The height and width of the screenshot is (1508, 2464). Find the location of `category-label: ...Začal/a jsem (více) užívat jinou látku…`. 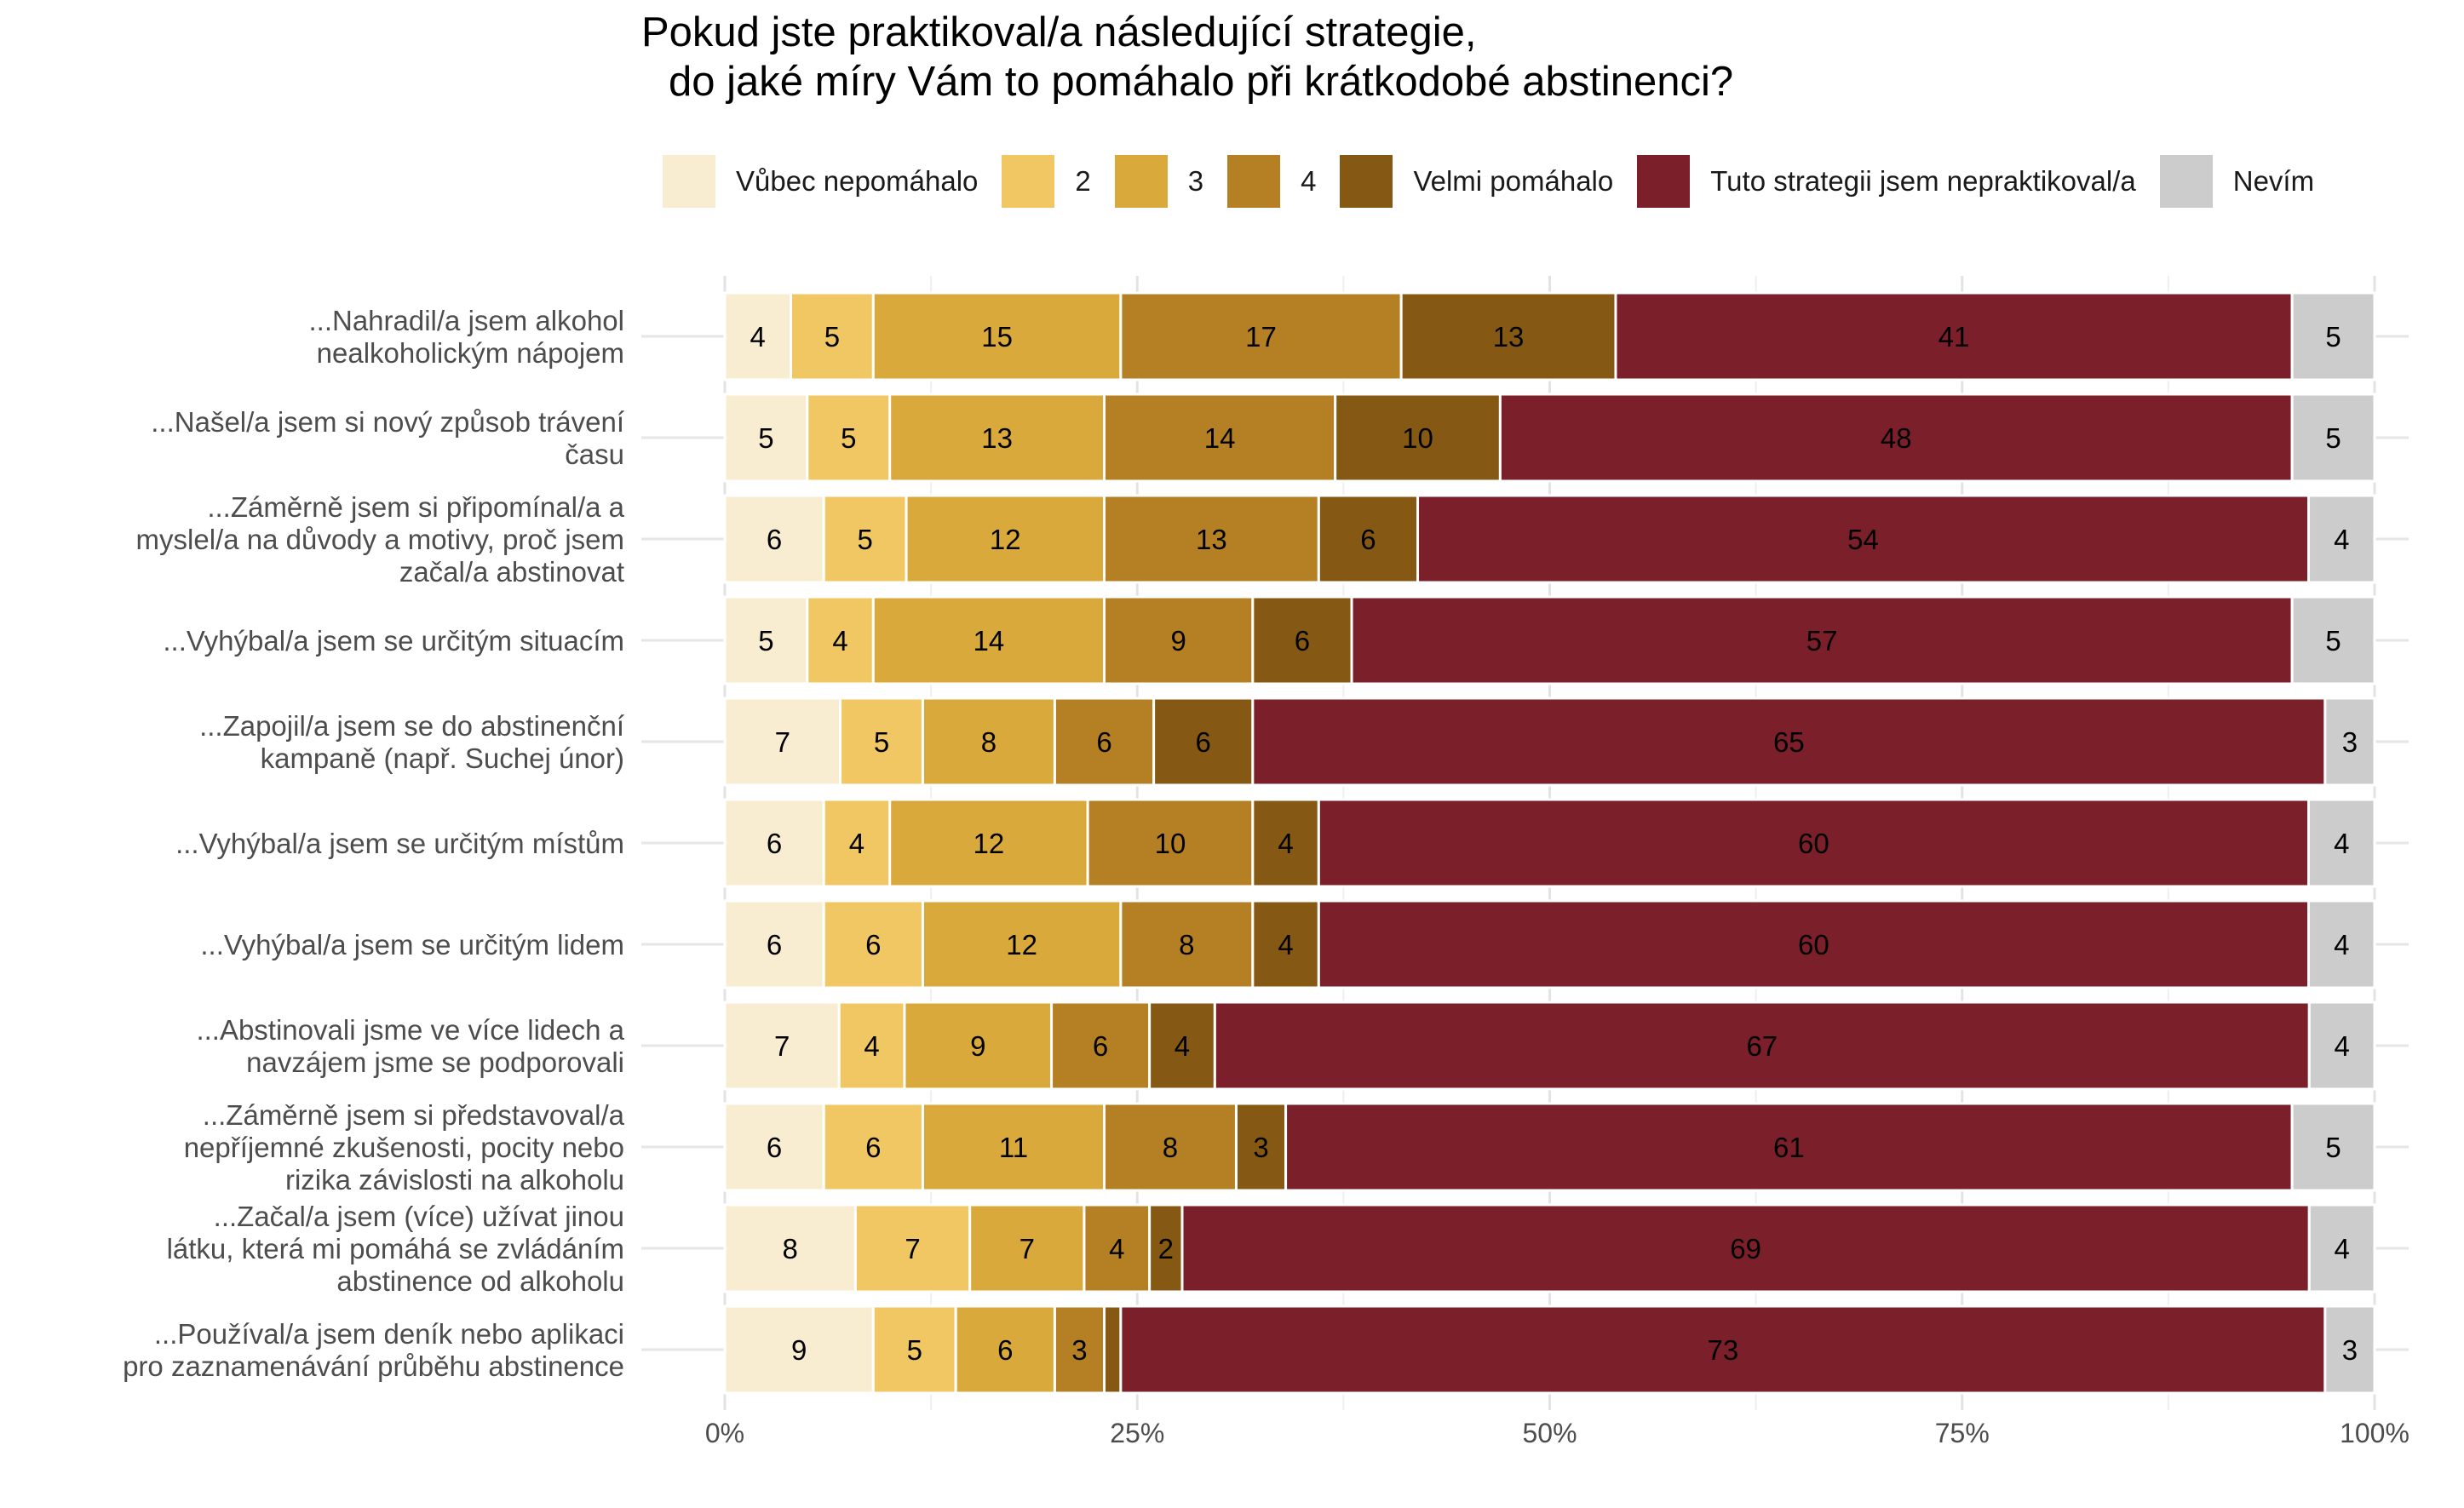

category-label: ...Začal/a jsem (více) užívat jinou látku… is located at coordinates (395, 1249).